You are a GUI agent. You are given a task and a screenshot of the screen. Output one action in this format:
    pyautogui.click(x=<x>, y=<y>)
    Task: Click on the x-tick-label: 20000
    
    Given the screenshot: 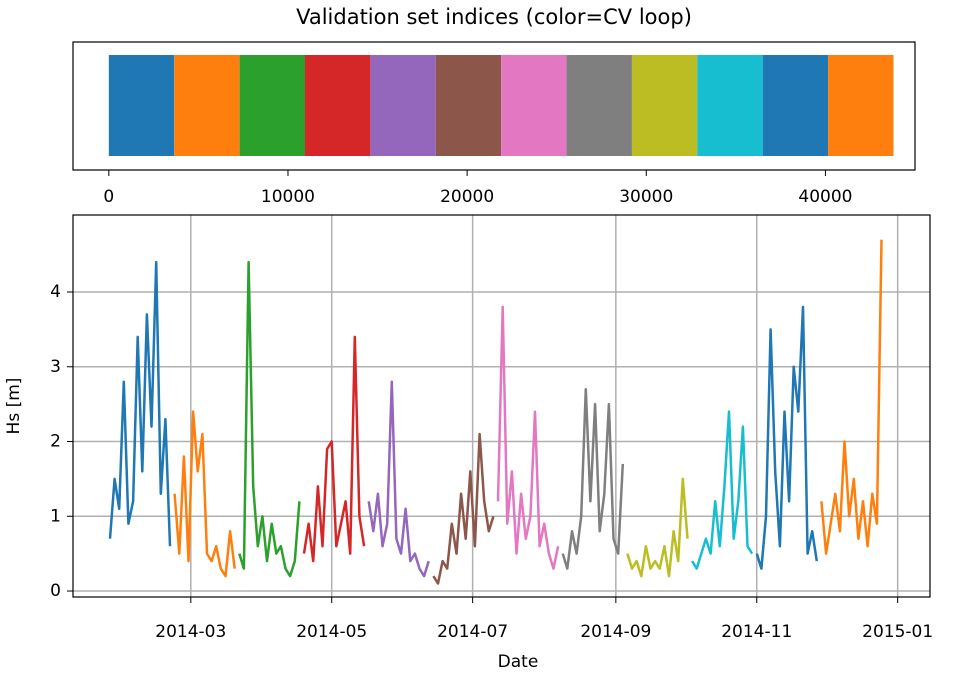 What is the action you would take?
    pyautogui.click(x=467, y=197)
    